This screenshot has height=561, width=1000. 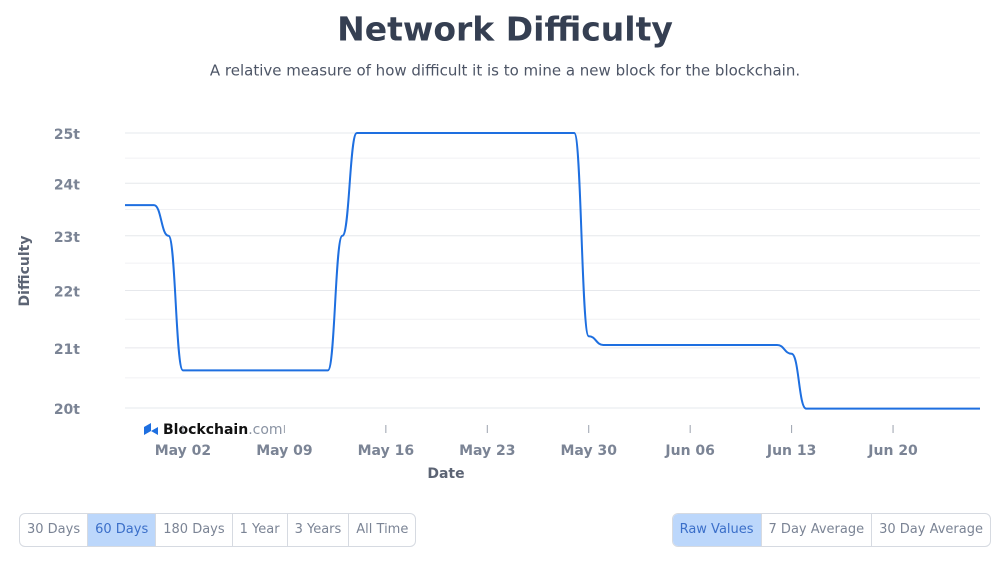 What do you see at coordinates (67, 238) in the screenshot?
I see `y-tick-label: 23t` at bounding box center [67, 238].